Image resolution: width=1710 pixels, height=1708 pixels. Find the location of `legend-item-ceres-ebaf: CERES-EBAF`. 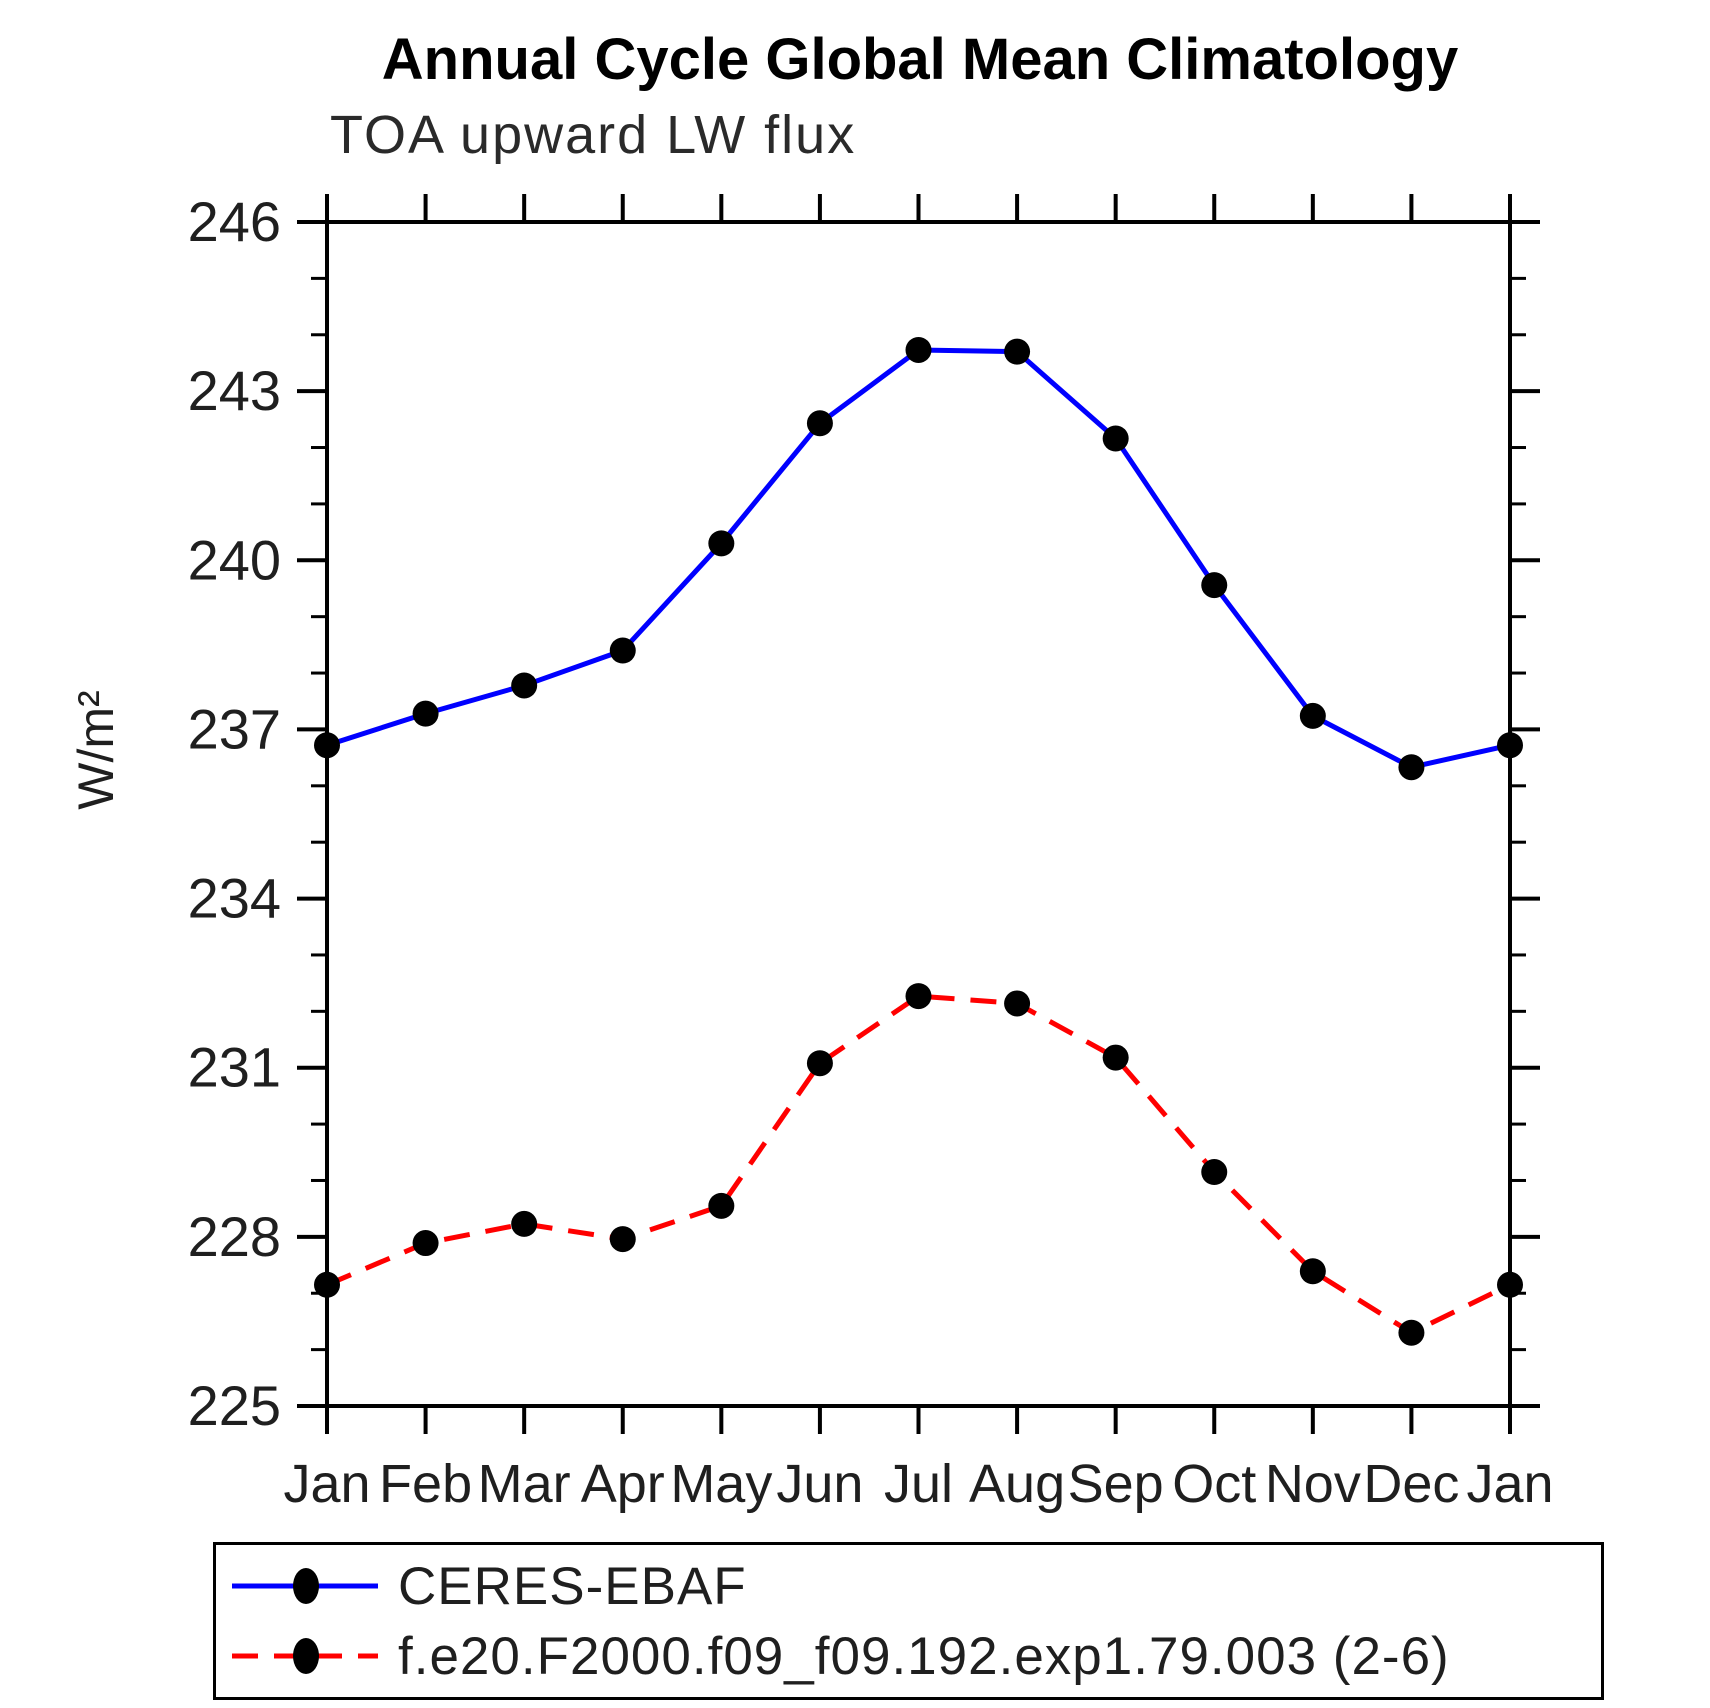

legend-item-ceres-ebaf: CERES-EBAF is located at coordinates (908, 1586).